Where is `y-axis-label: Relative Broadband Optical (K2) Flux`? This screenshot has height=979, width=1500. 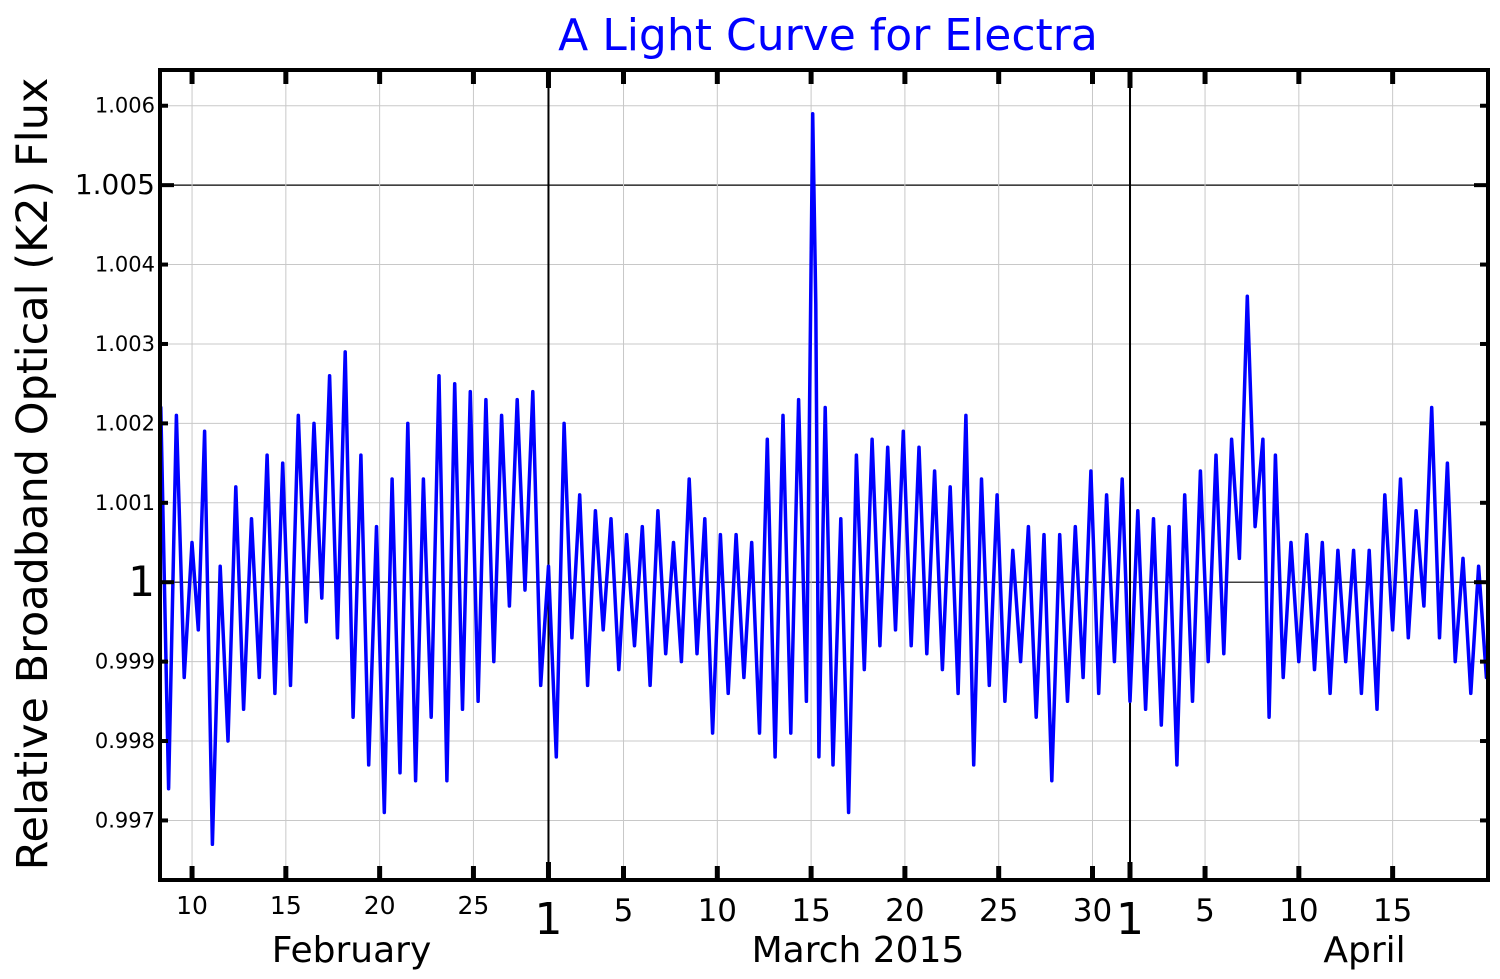
y-axis-label: Relative Broadband Optical (K2) Flux is located at coordinates (33, 474).